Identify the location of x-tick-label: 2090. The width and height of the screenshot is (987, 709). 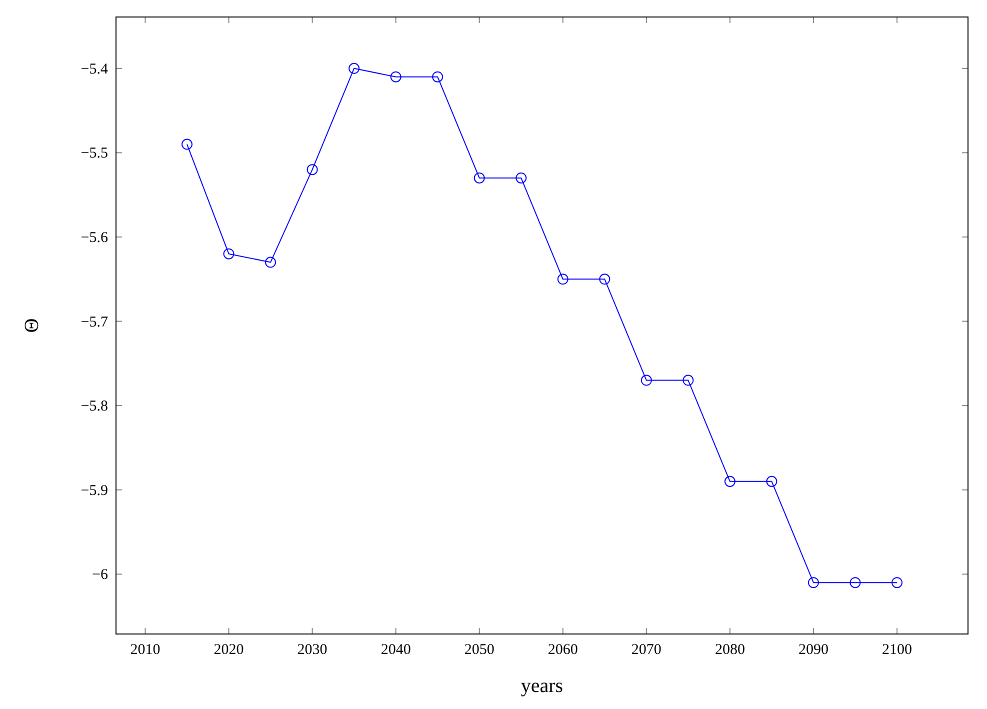
(813, 650).